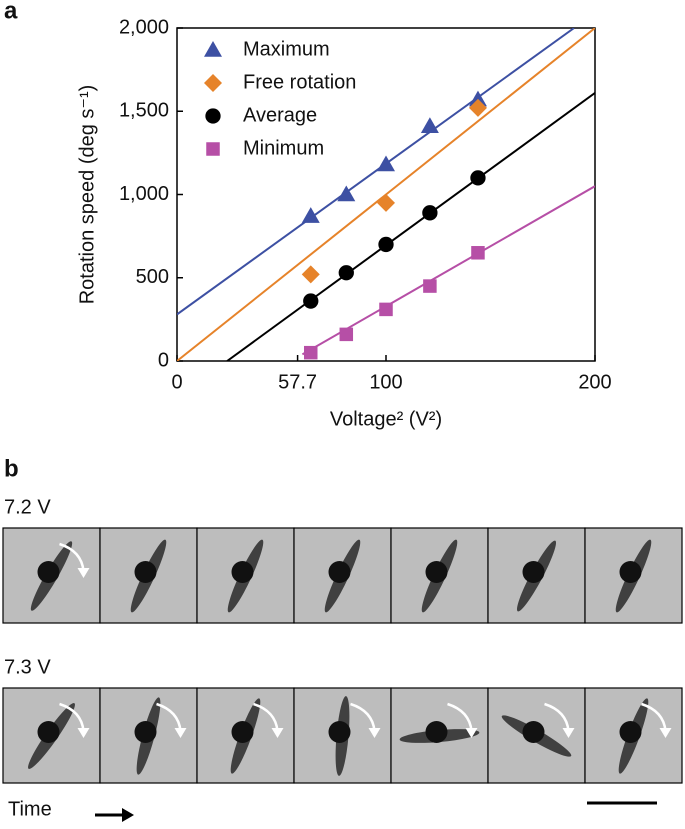 Image resolution: width=685 pixels, height=829 pixels. I want to click on x-tick-label: 100, so click(385, 382).